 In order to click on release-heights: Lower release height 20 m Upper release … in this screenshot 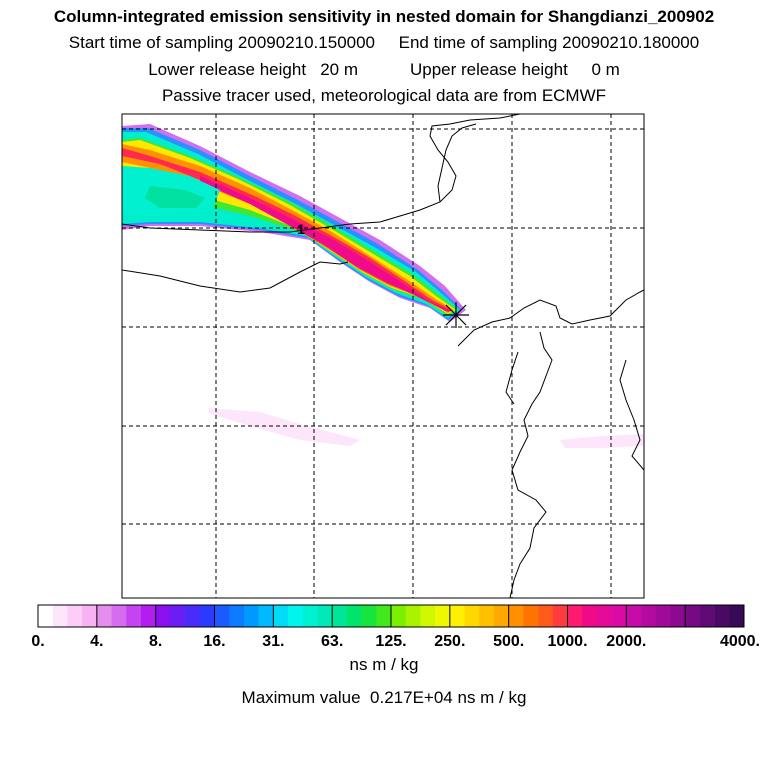, I will do `click(384, 70)`.